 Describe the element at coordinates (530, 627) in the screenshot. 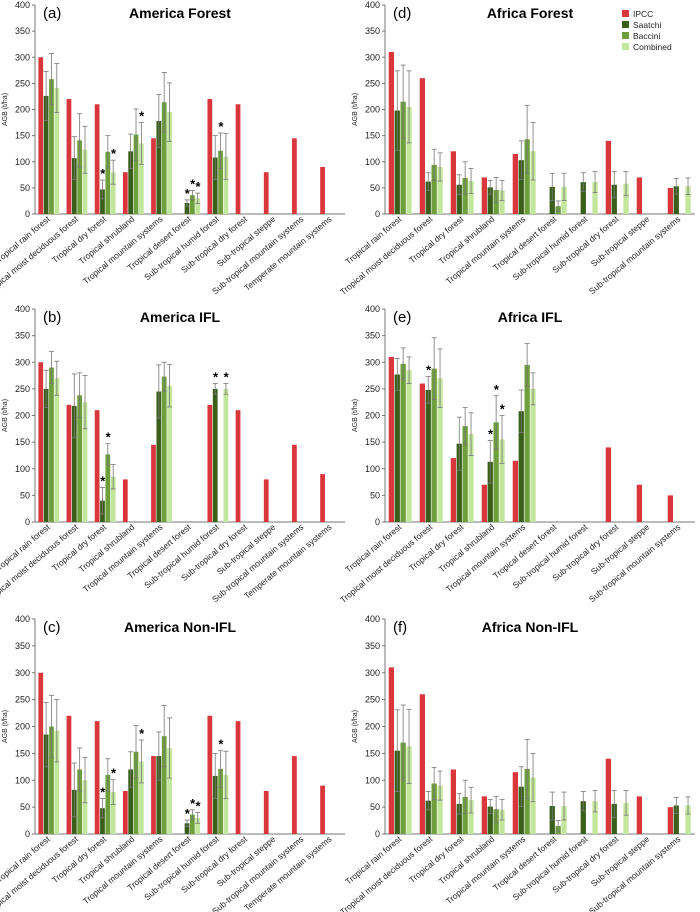

I see `panel-title: Africa Non-IFL` at that location.